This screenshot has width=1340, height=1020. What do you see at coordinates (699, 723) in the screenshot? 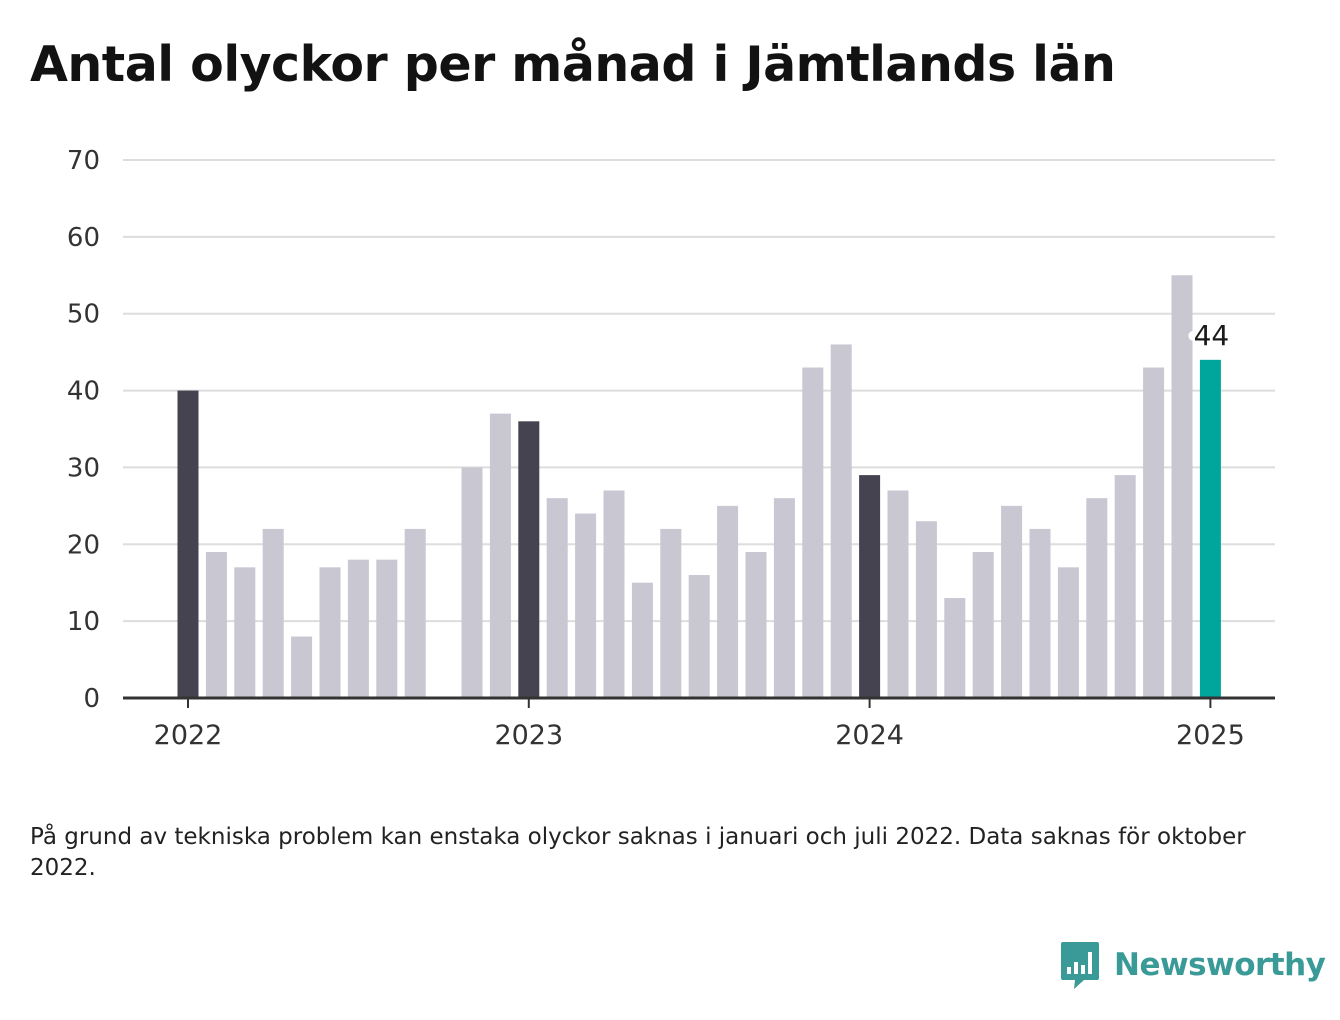
I see `x-axis: 2022 2023 2024 2025` at bounding box center [699, 723].